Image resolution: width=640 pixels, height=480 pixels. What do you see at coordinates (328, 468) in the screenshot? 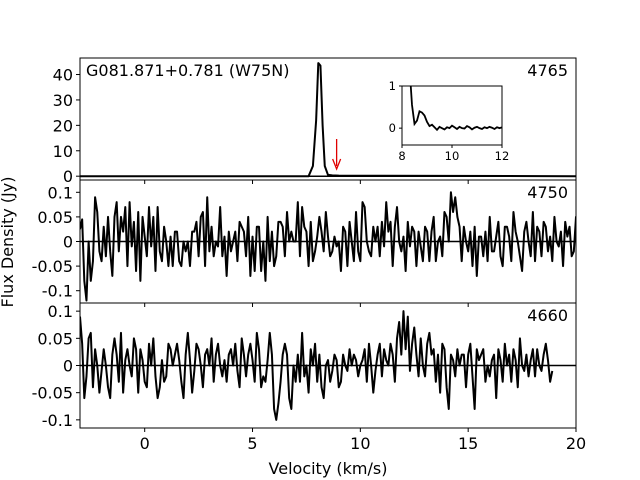
I see `x-axis-label: Velocity (km/s)` at bounding box center [328, 468].